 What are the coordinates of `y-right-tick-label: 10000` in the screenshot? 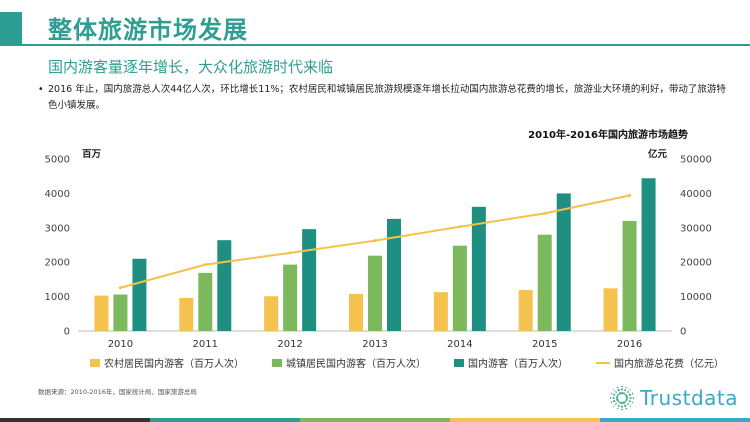 It's located at (696, 297).